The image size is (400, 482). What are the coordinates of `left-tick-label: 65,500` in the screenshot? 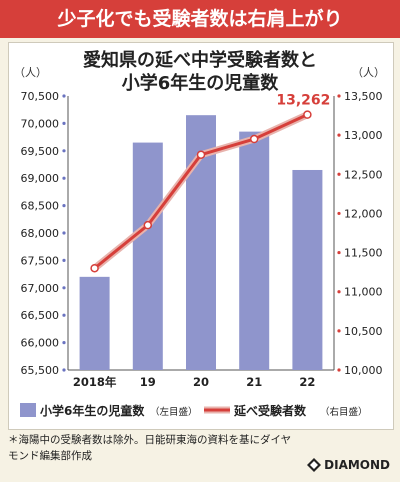 It's located at (40, 370).